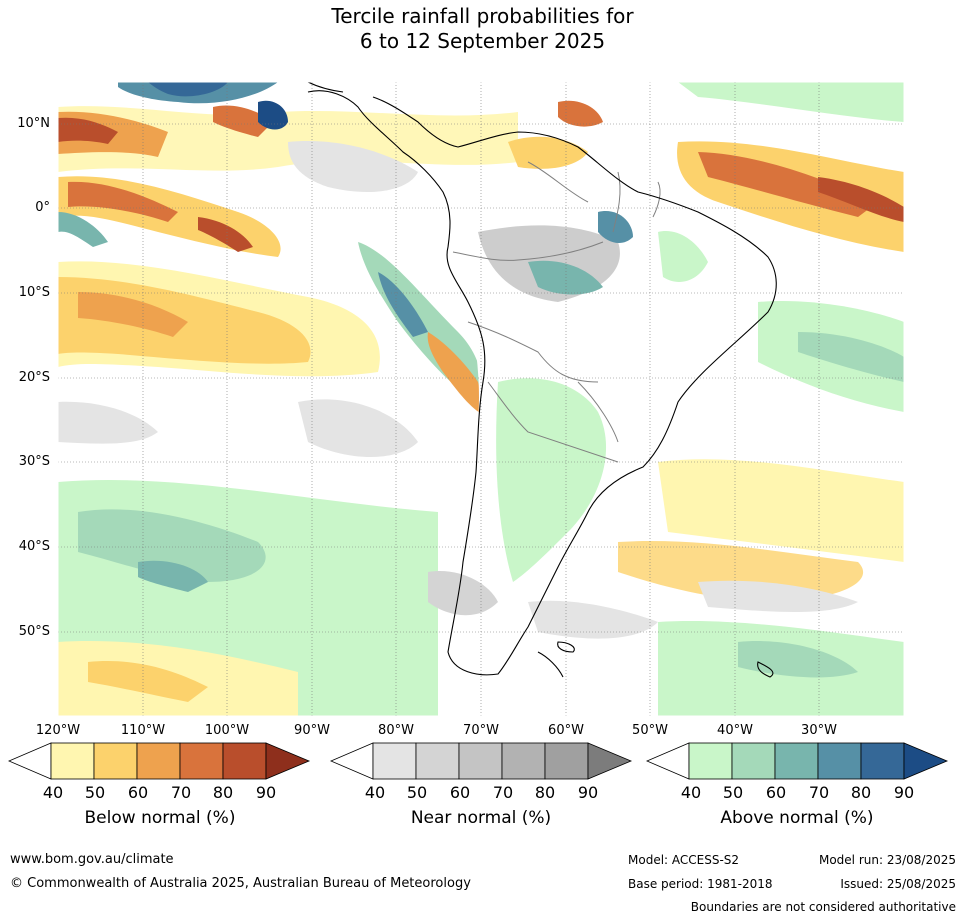 The image size is (965, 919). I want to click on above-normal-colorbar, so click(797, 761).